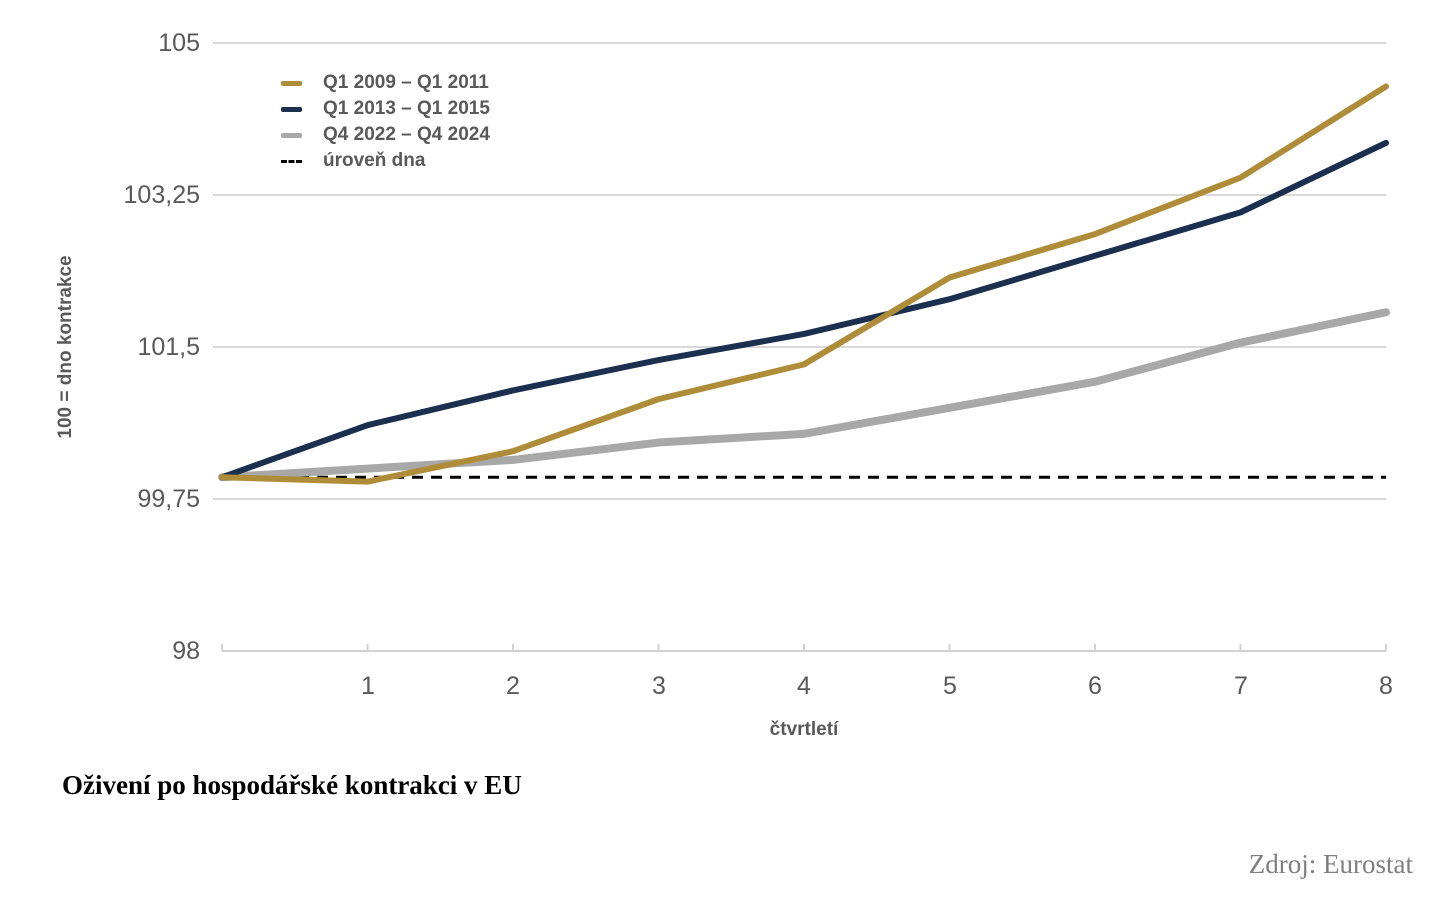  I want to click on legend-item: Q1 2013 – Q1 2015, so click(385, 109).